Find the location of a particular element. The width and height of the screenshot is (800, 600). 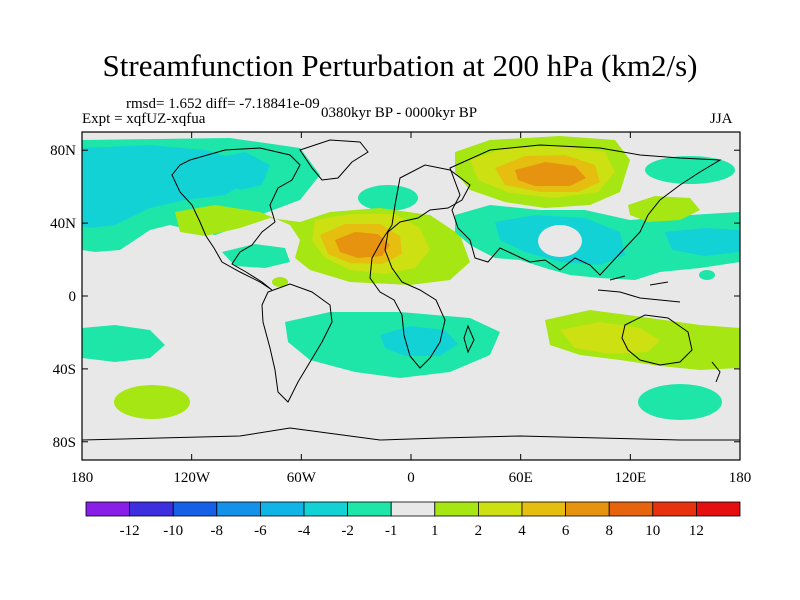

coast-greenland is located at coordinates (334, 160).